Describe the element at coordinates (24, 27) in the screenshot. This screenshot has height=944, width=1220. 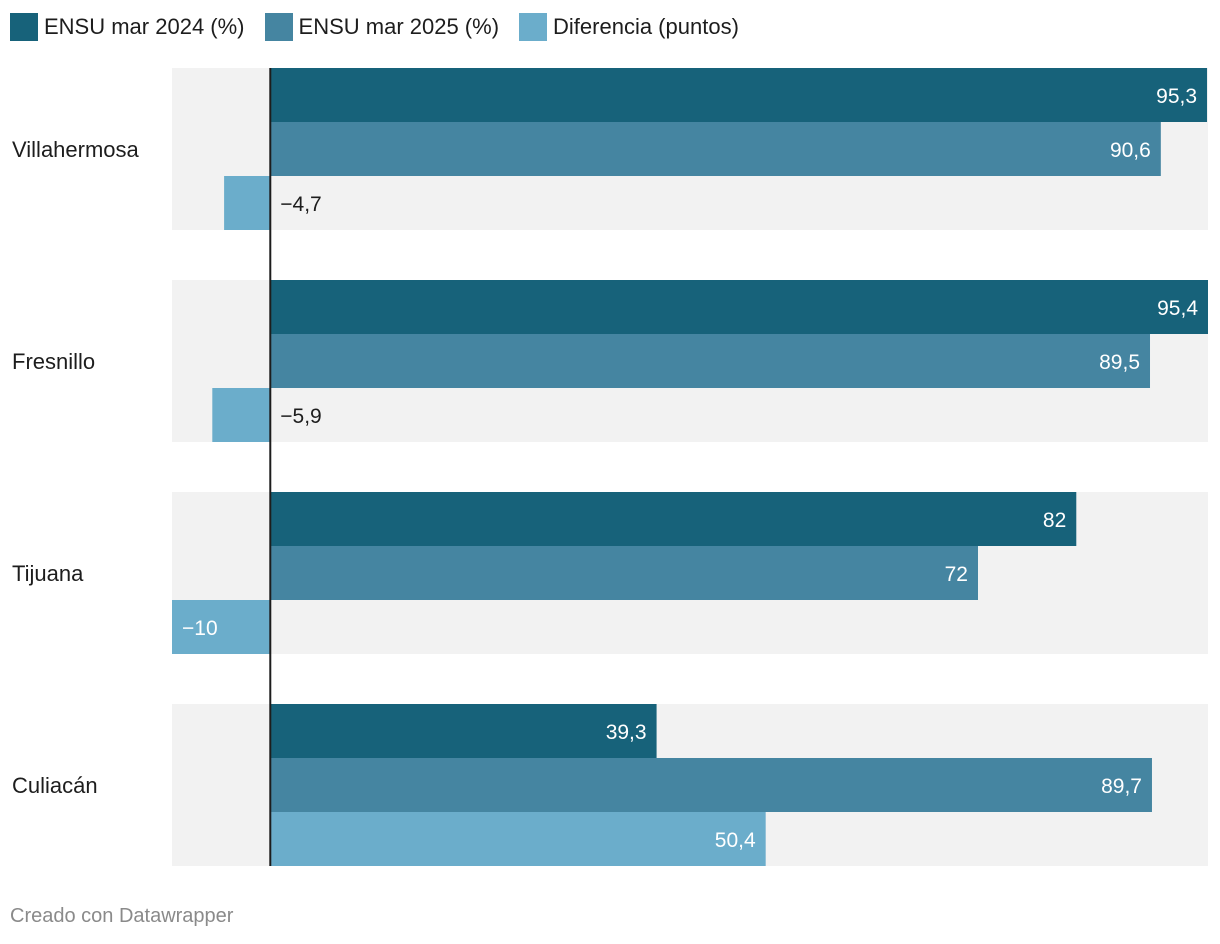
I see `legend-swatch-2024` at that location.